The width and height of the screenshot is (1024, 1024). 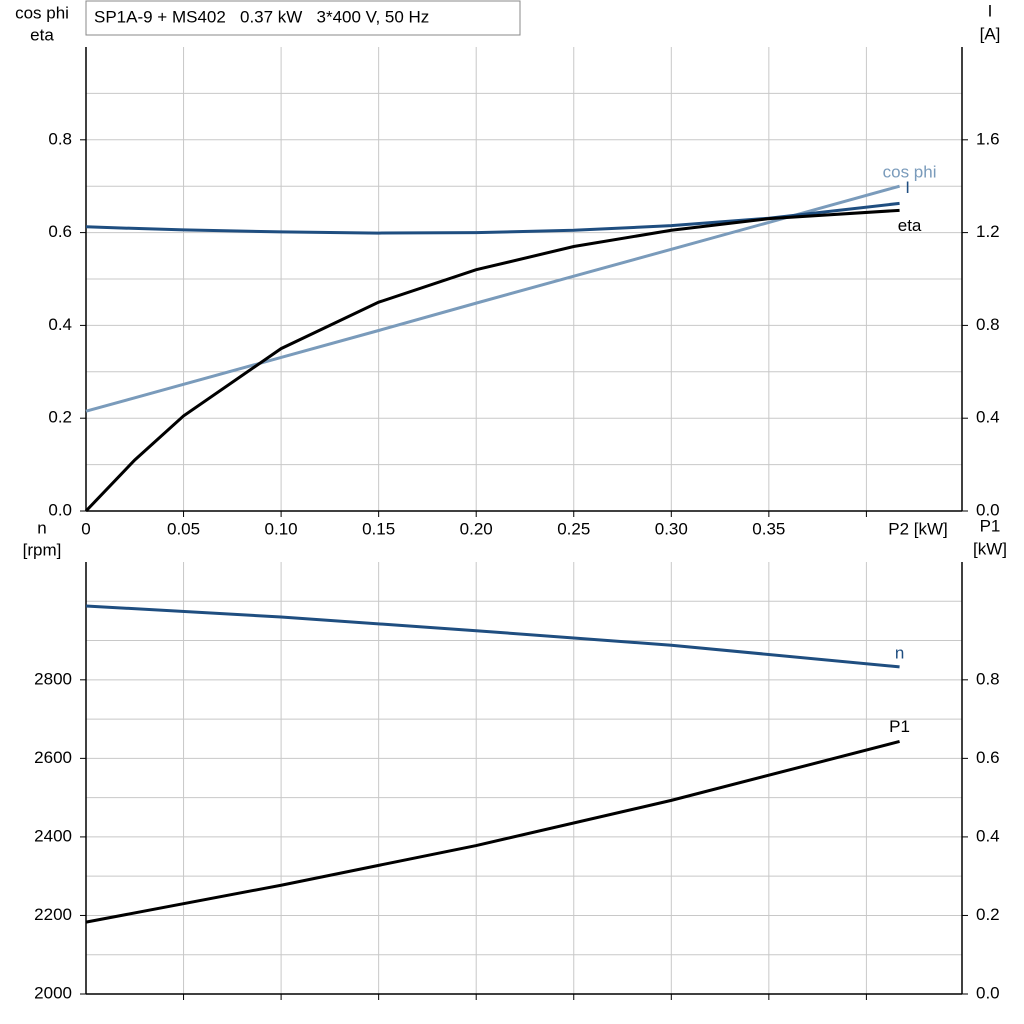 I want to click on series-label: P1, so click(x=899, y=726).